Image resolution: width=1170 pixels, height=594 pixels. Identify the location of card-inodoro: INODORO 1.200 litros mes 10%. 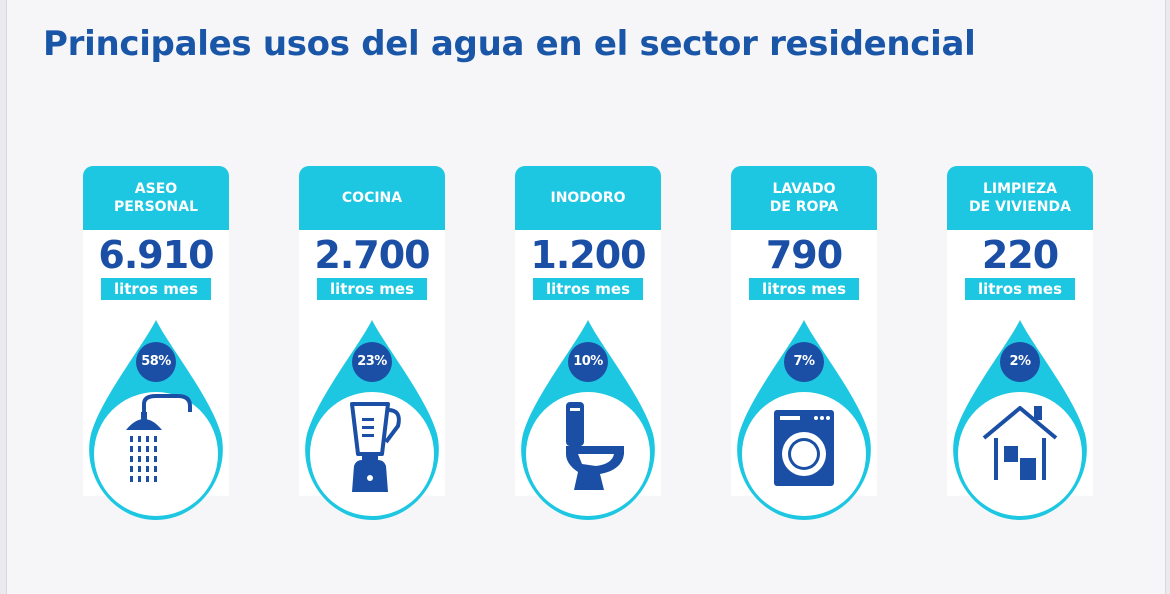
(588, 346).